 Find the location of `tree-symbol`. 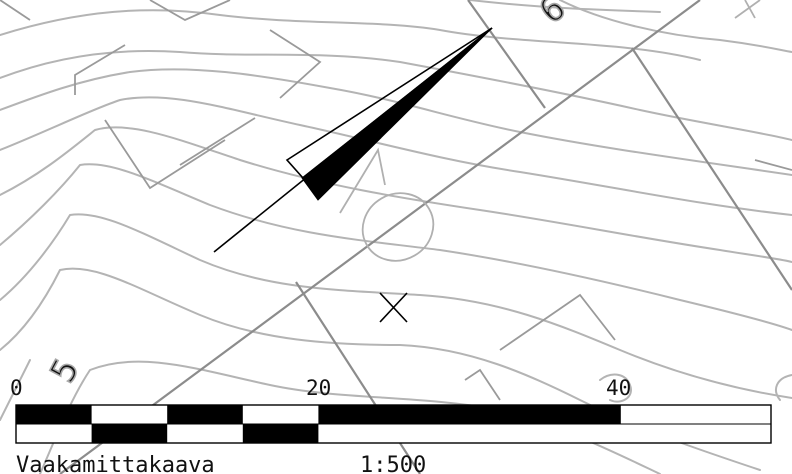

tree-symbol is located at coordinates (398, 227).